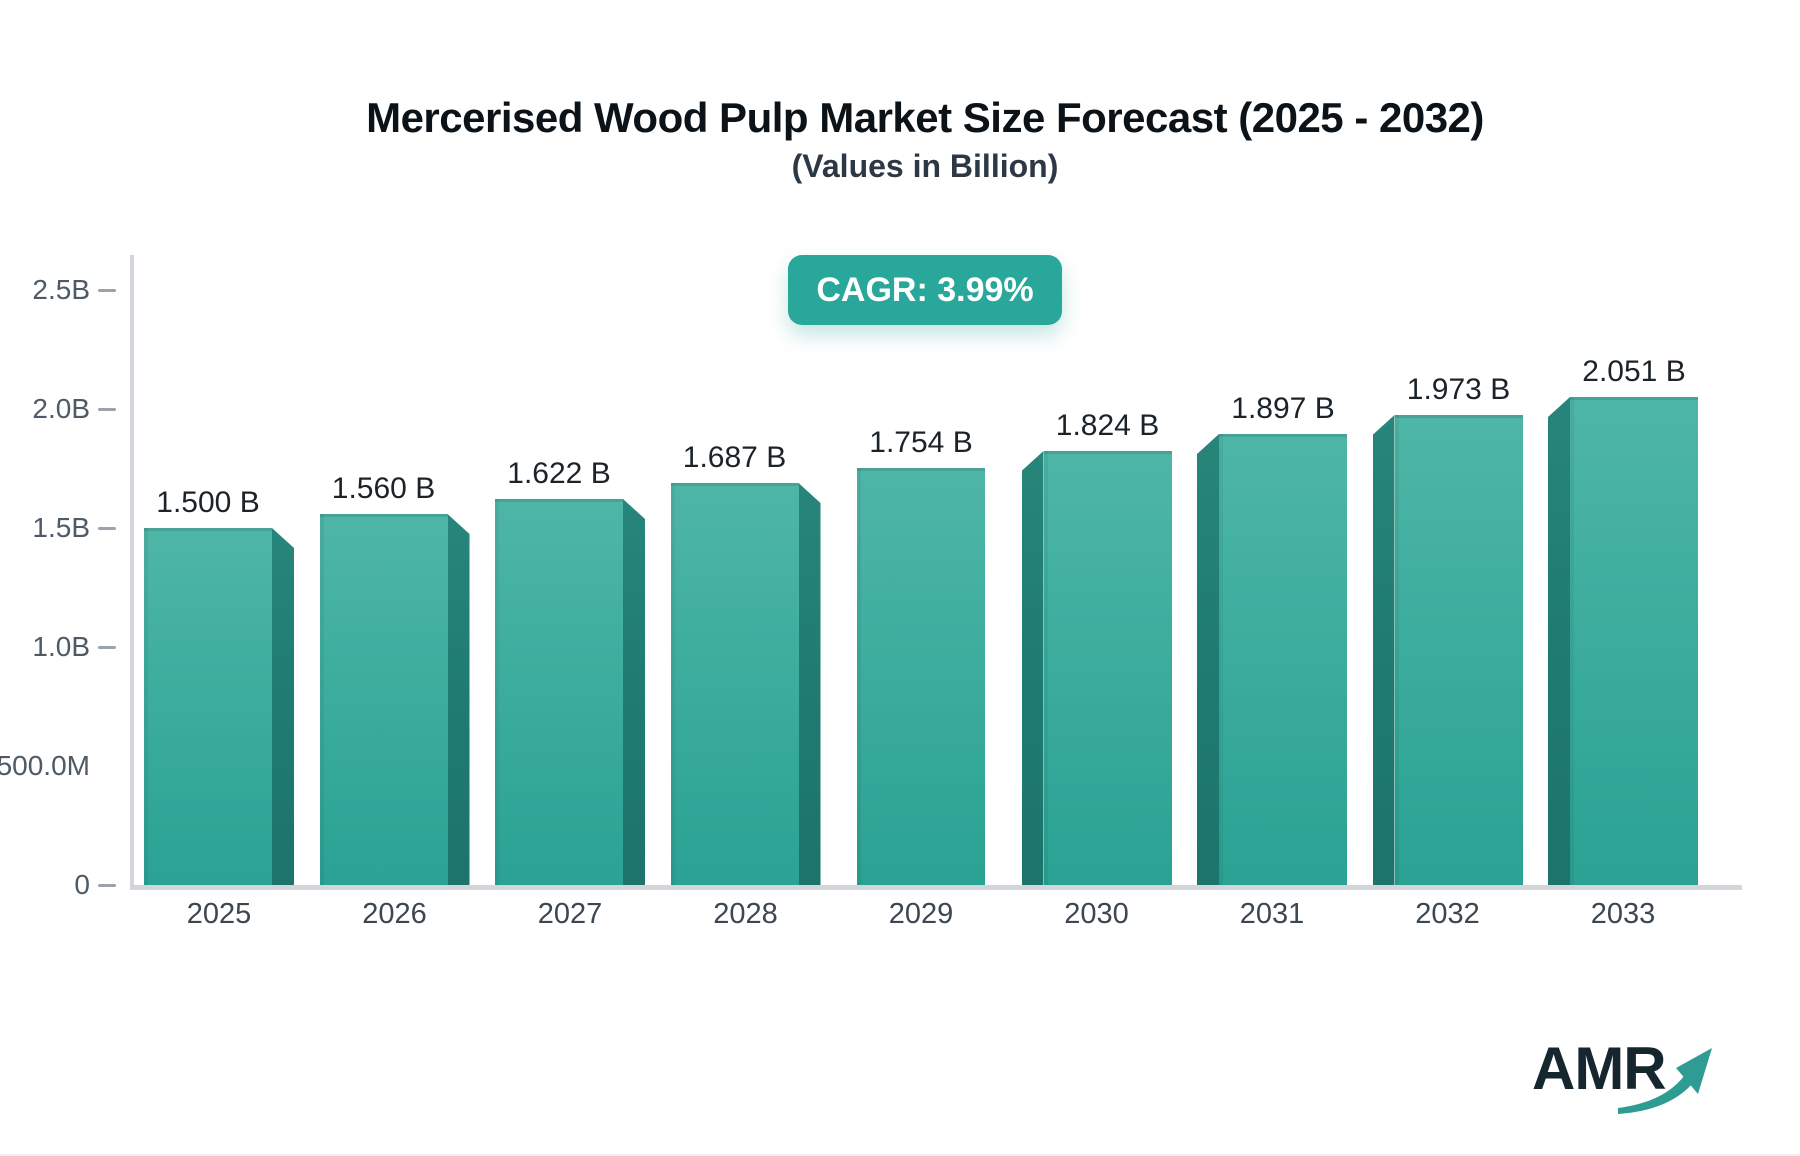 This screenshot has width=1800, height=1156. What do you see at coordinates (1634, 371) in the screenshot?
I see `bar-value-label: 2.051 B` at bounding box center [1634, 371].